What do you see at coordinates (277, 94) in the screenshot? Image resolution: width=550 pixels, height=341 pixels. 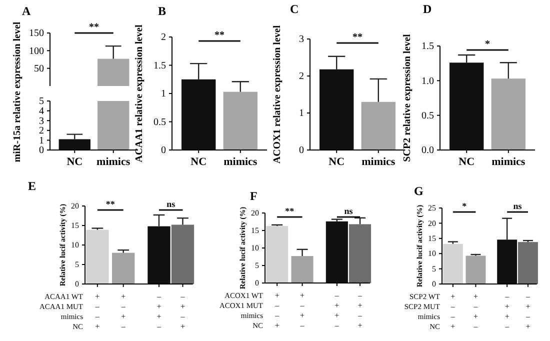 I see `y-axis-title: ACOX1 relative expression level` at bounding box center [277, 94].